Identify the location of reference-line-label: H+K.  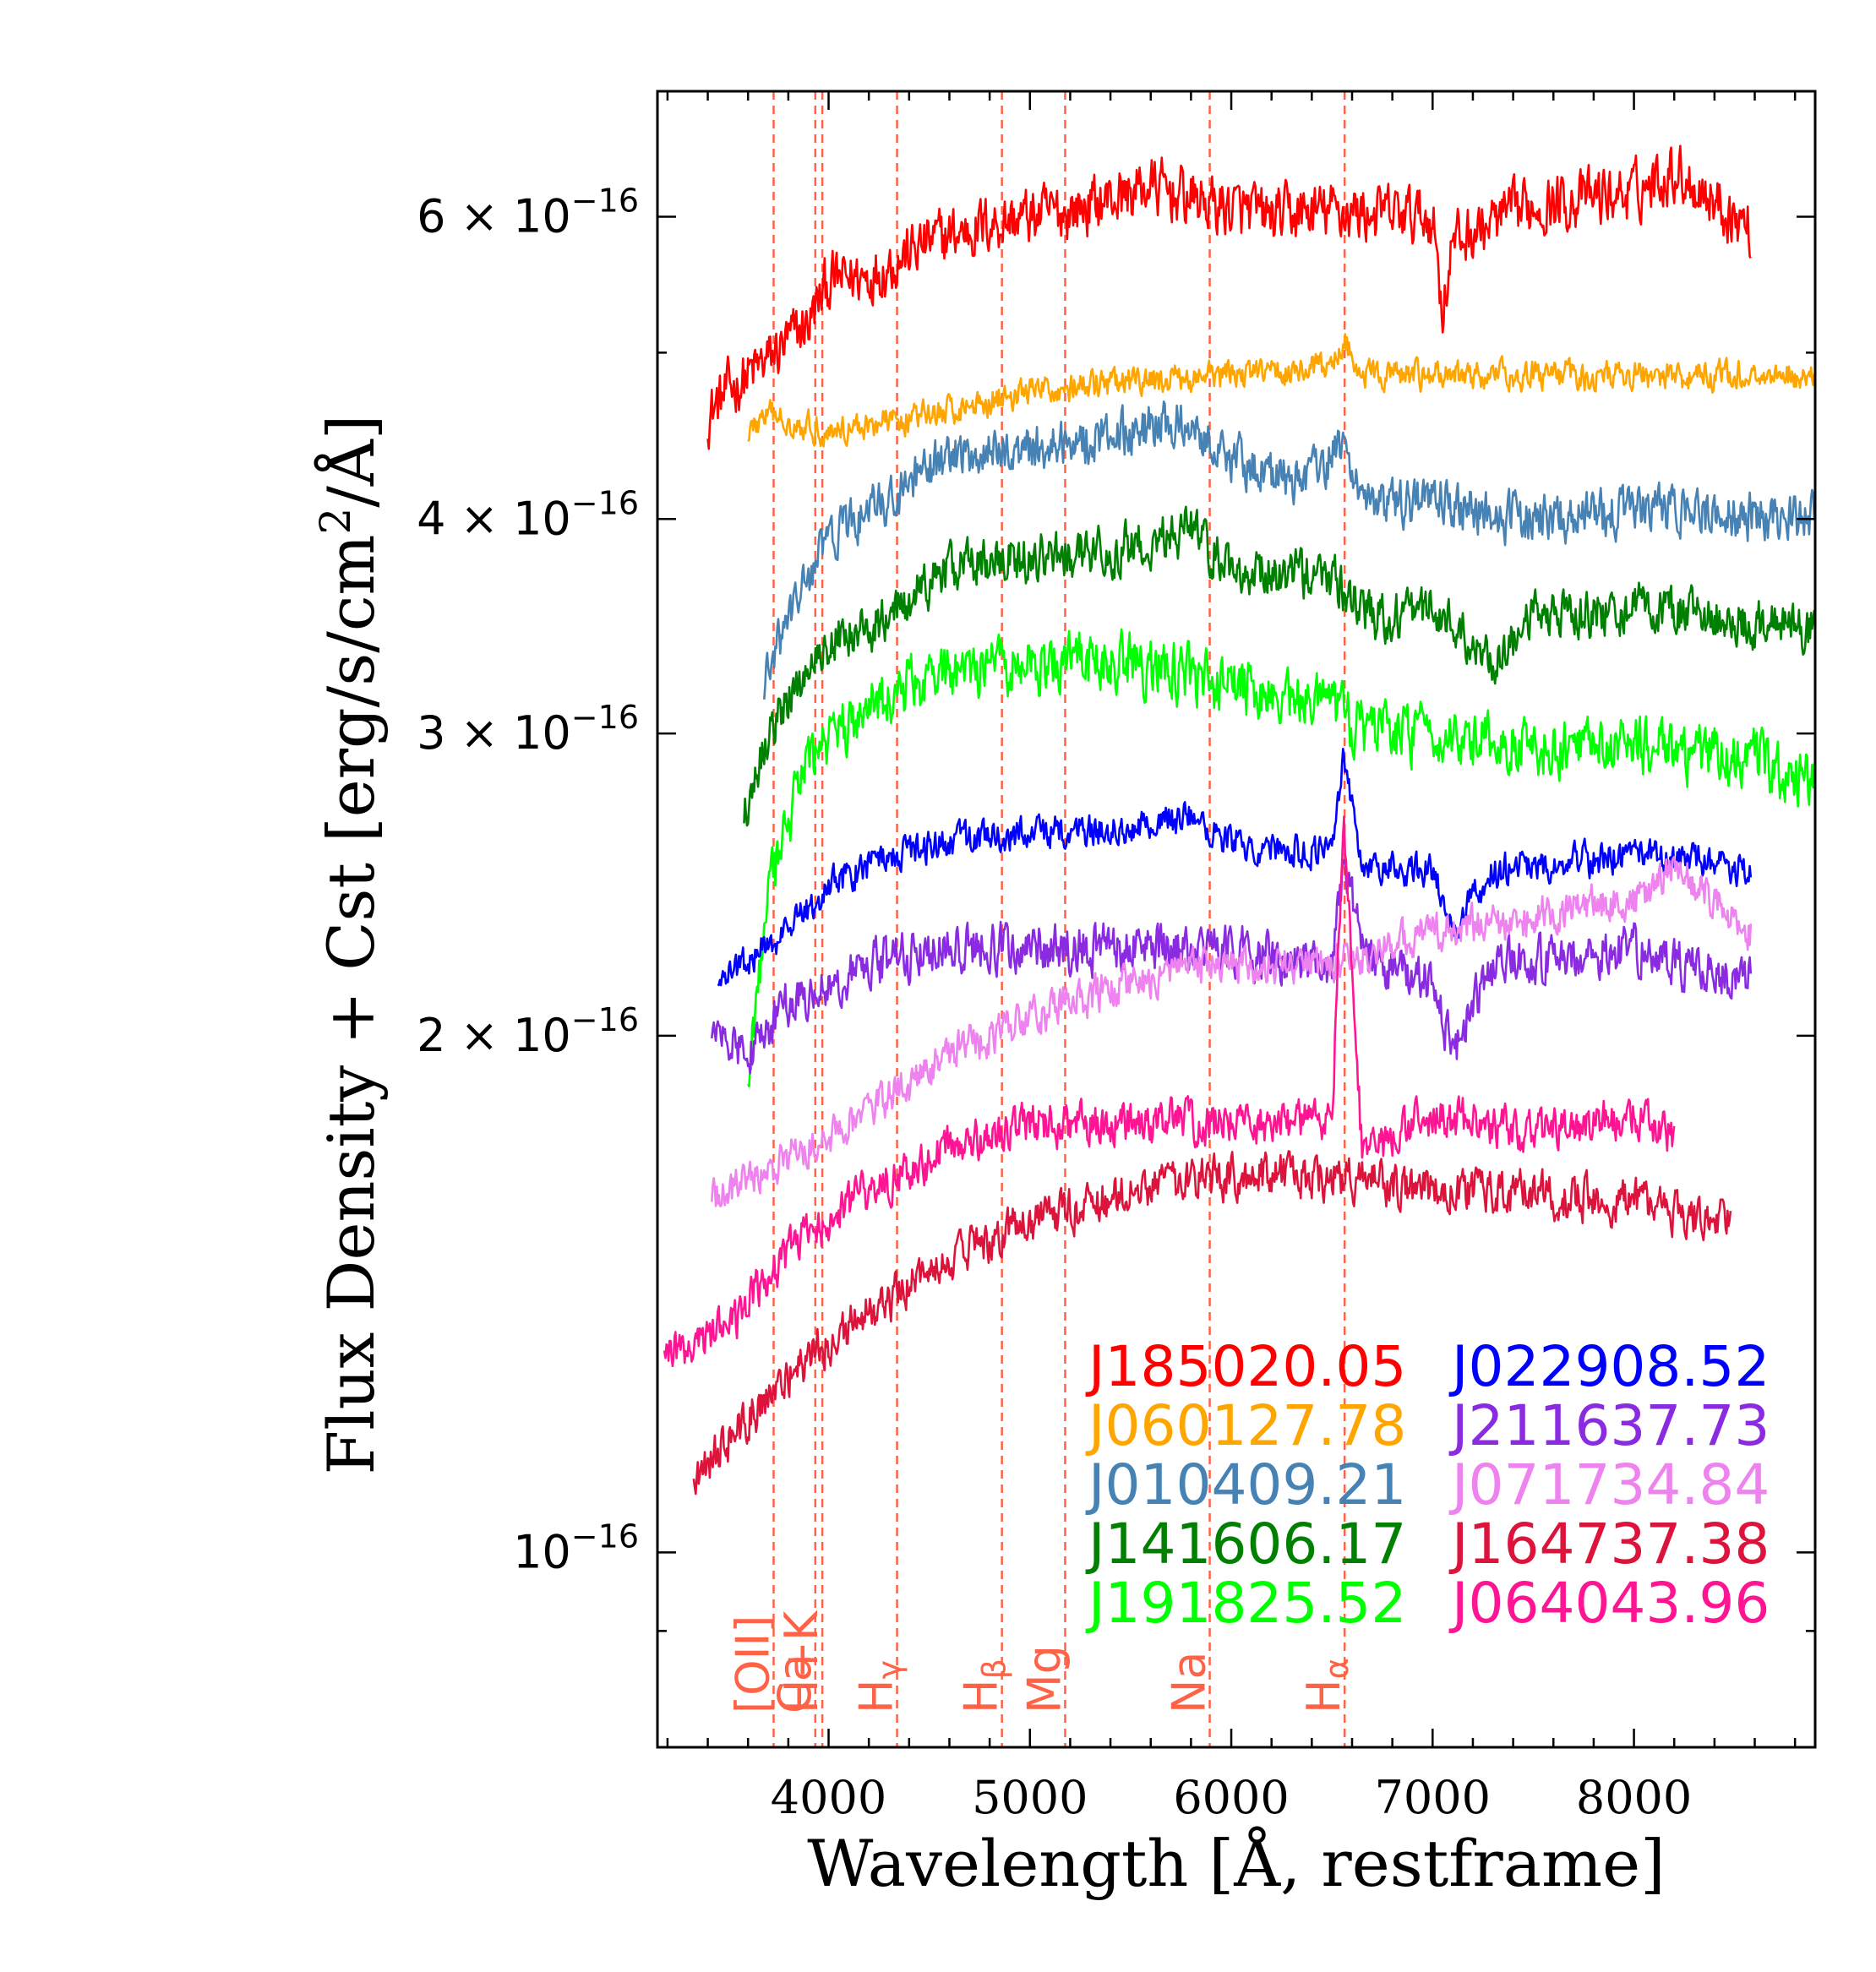
(801, 1661).